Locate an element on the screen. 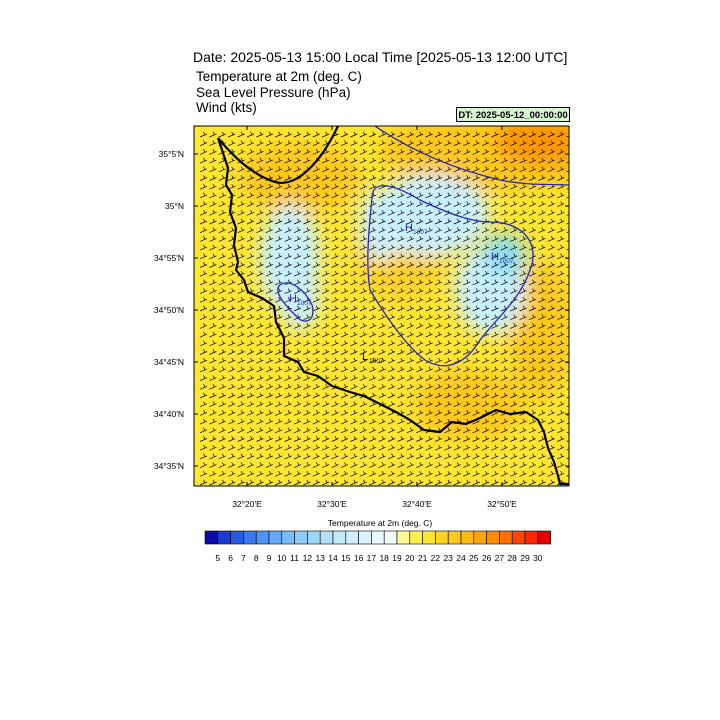  colorbar-label: 6 is located at coordinates (230, 558).